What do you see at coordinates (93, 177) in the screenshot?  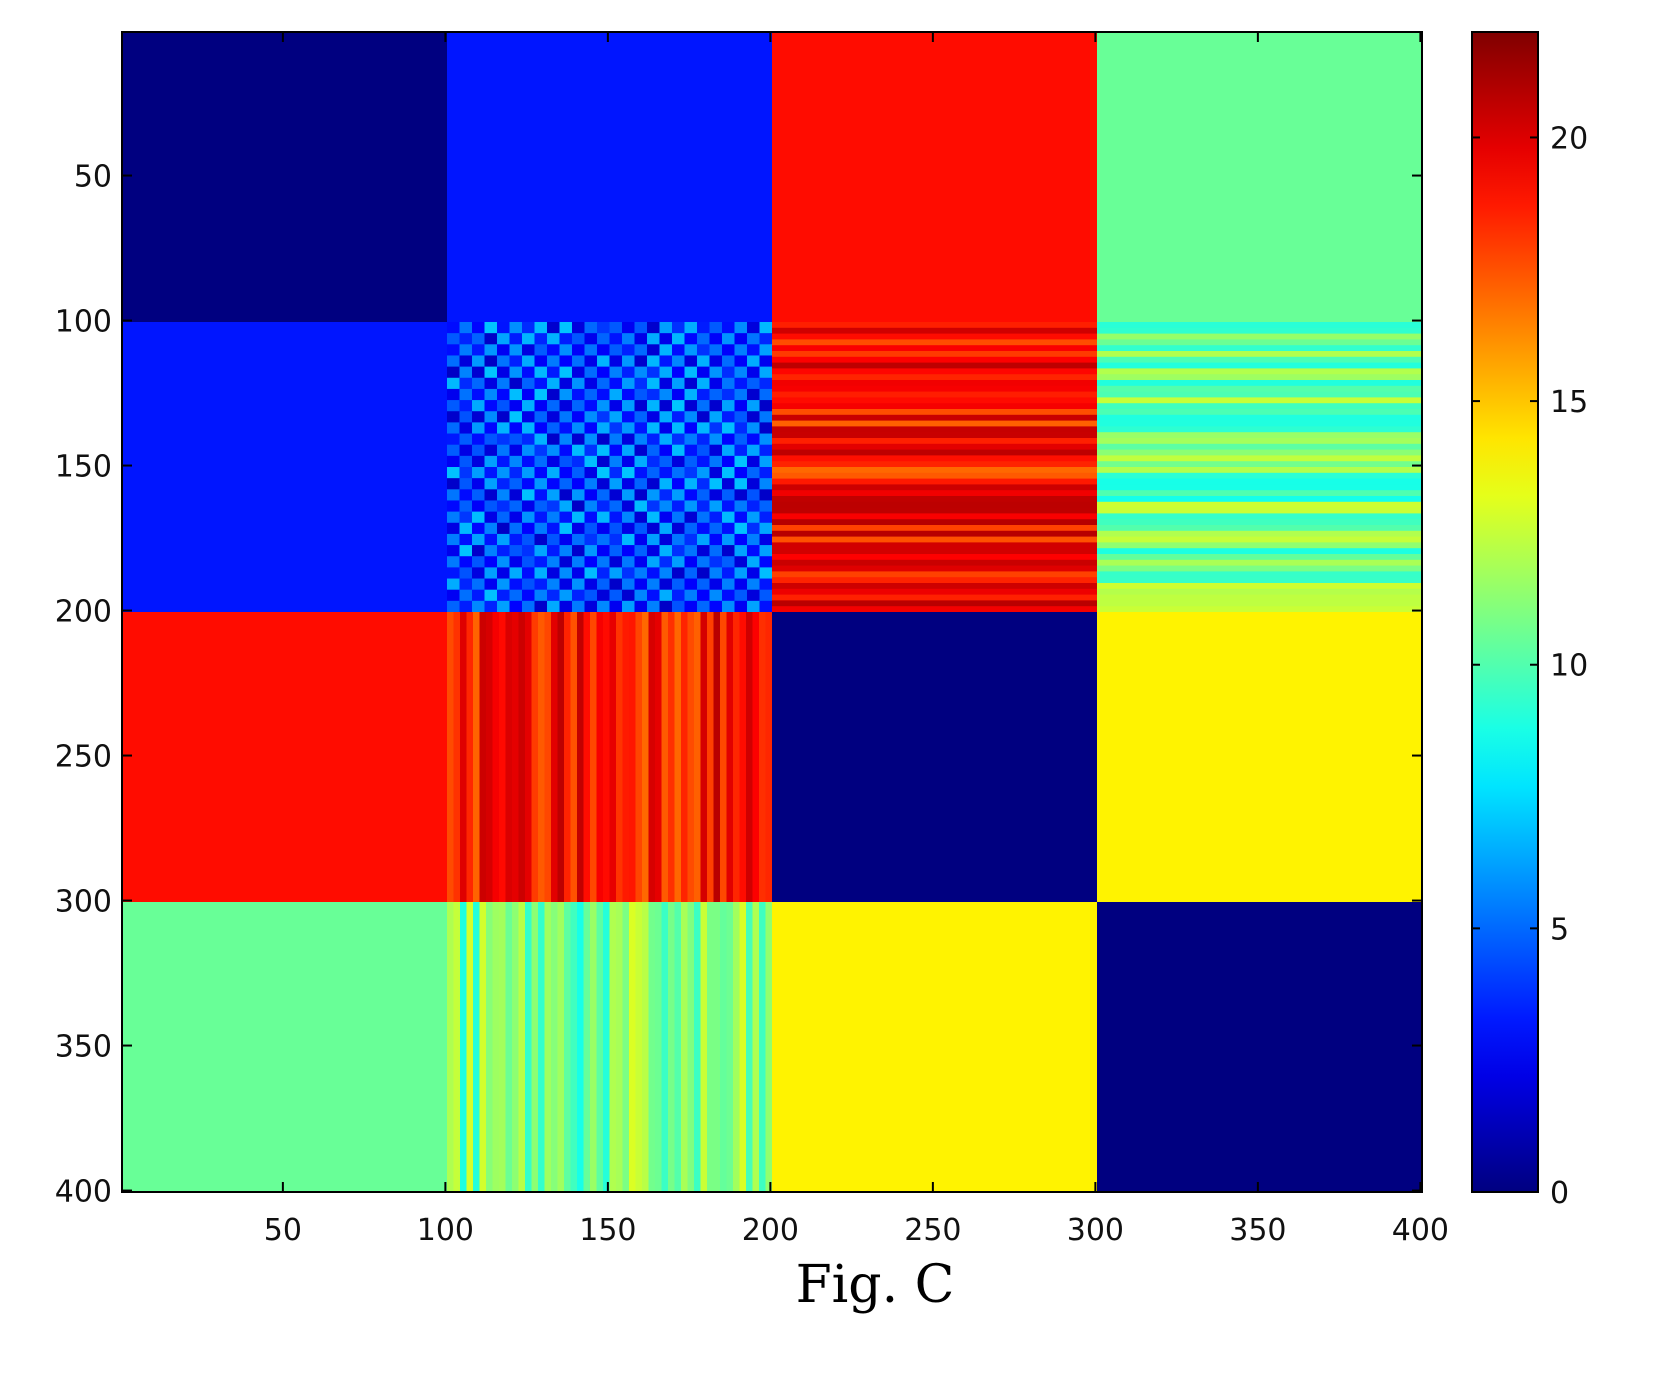 I see `y-tick-label: 50` at bounding box center [93, 177].